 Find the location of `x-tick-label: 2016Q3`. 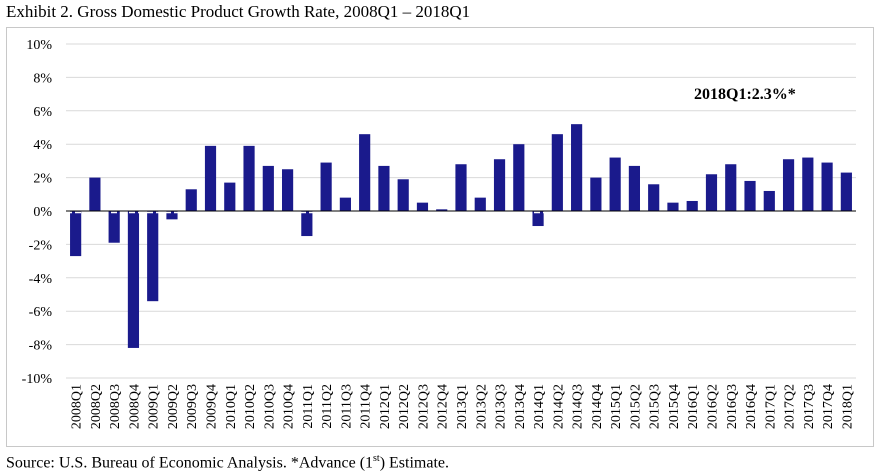

x-tick-label: 2016Q3 is located at coordinates (732, 406).